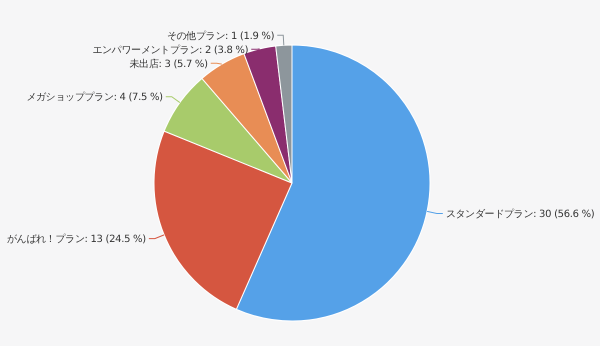 The width and height of the screenshot is (600, 346). Describe the element at coordinates (76, 239) in the screenshot. I see `slice-label: がんばれ！プラン: 13 (24.5 %)` at that location.